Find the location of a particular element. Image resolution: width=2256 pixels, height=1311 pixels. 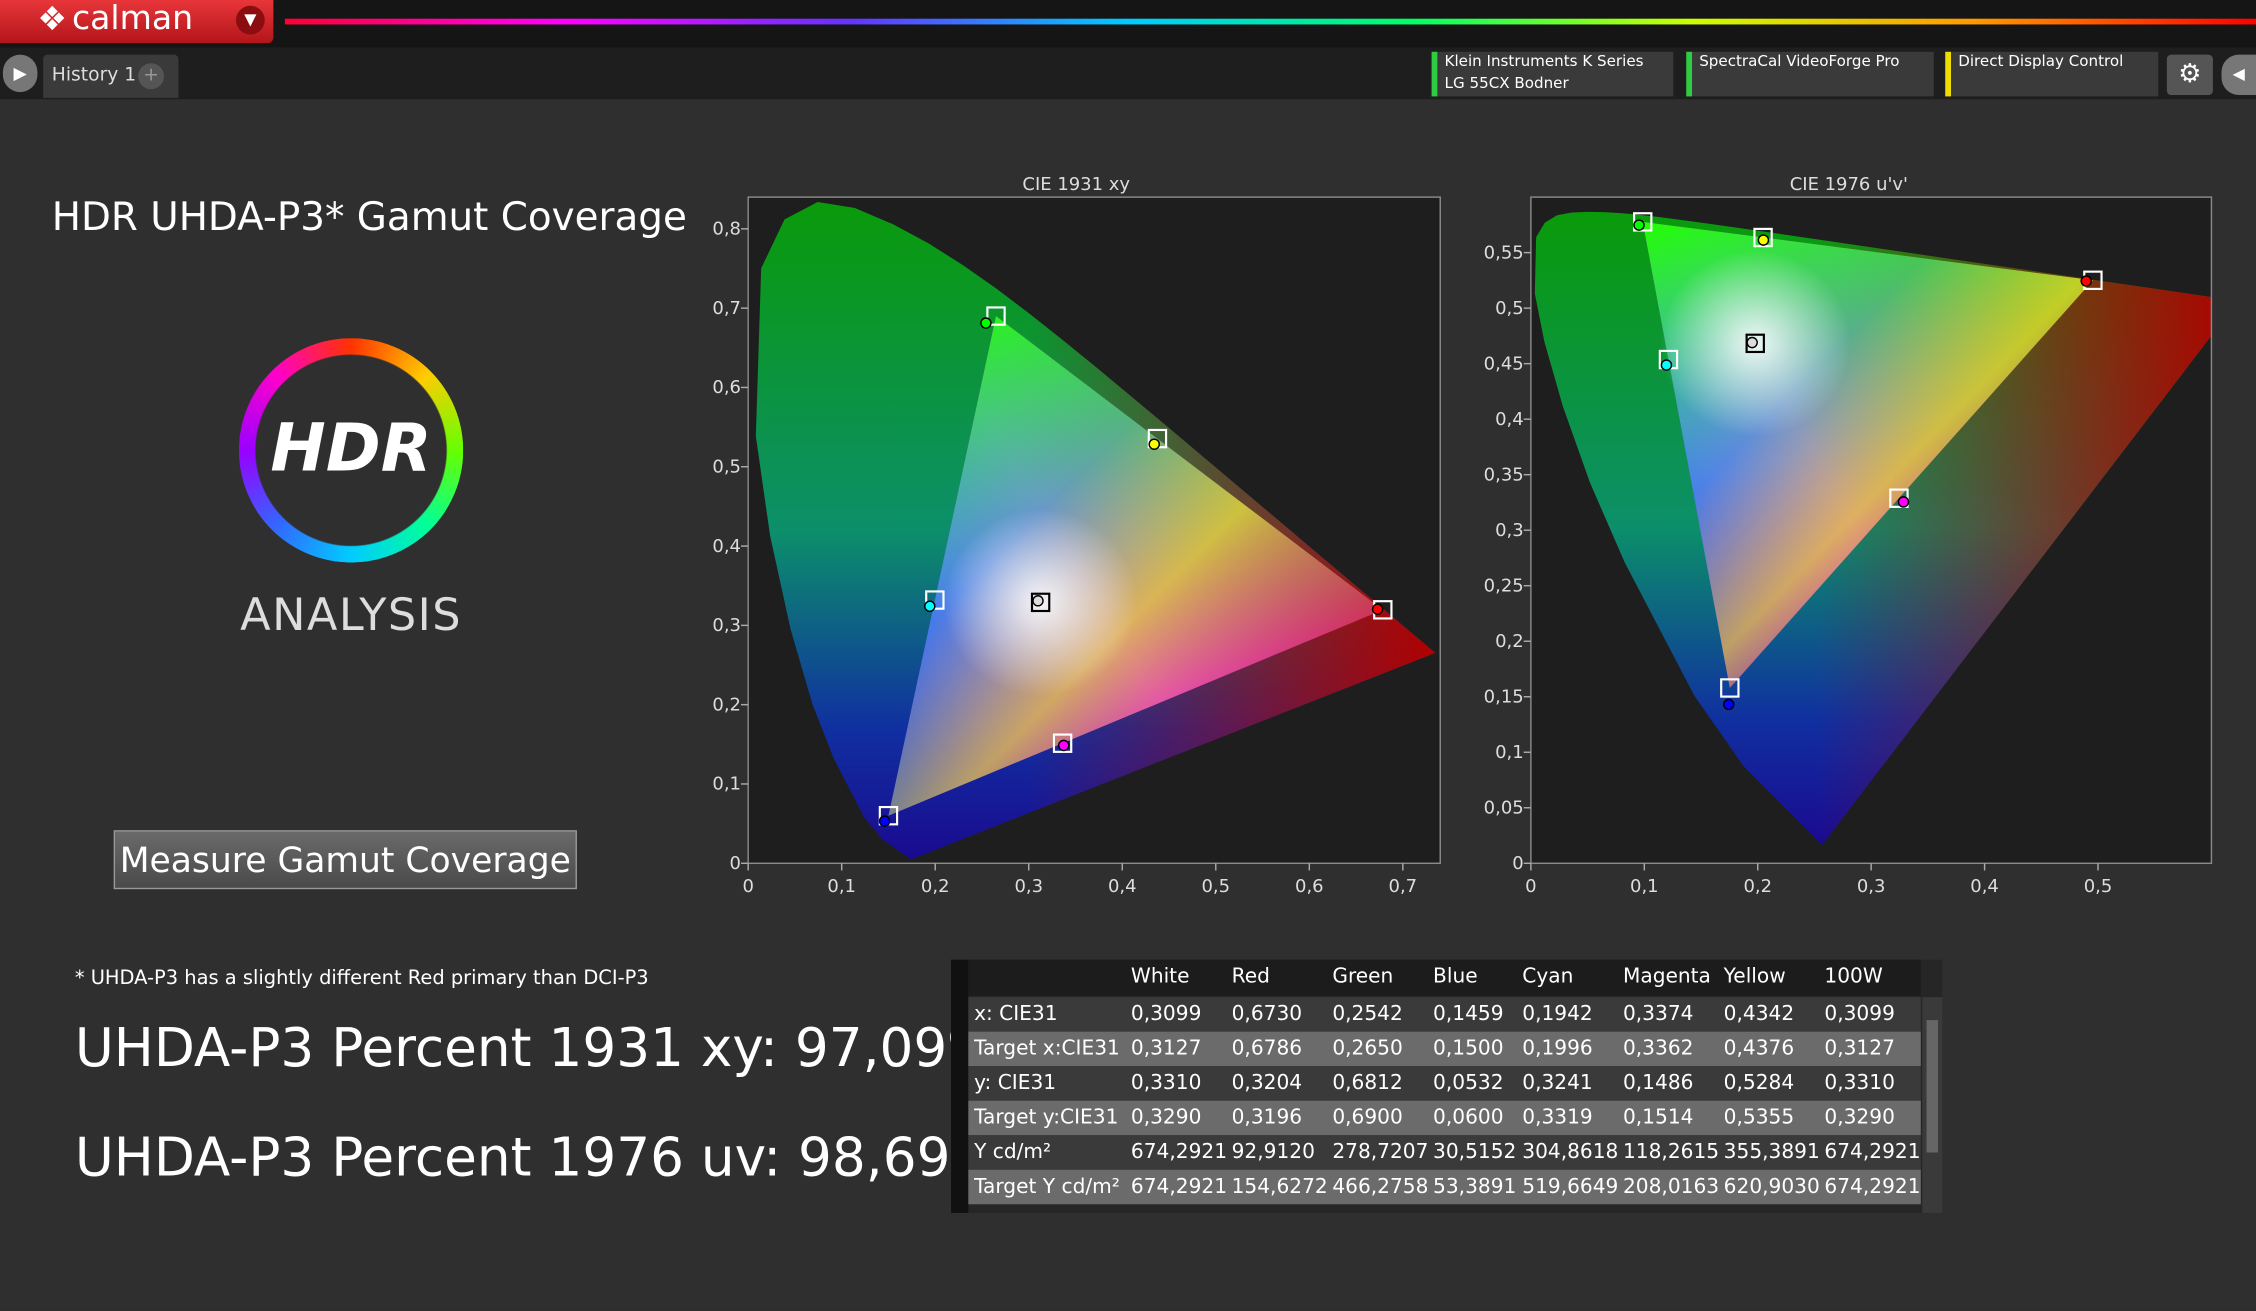

column-header: White is located at coordinates (1160, 977).